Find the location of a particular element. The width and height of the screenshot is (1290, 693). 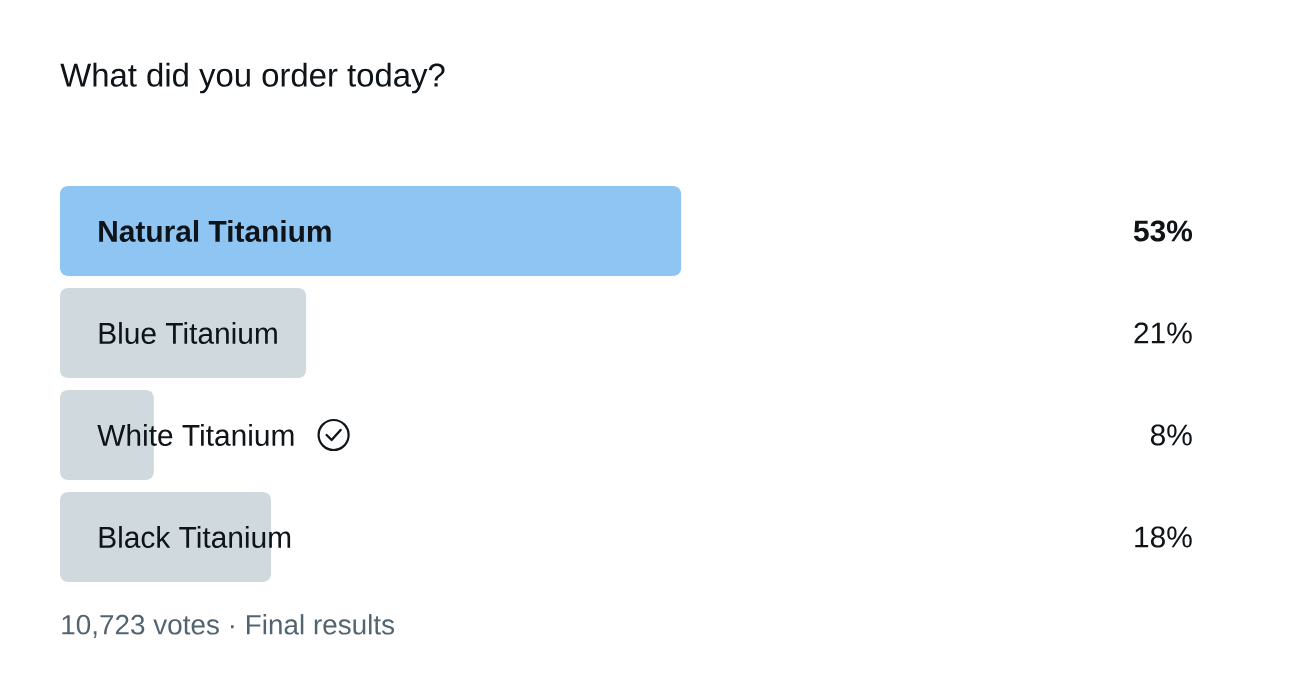

y-tick-label: Black Titanium is located at coordinates (195, 537).